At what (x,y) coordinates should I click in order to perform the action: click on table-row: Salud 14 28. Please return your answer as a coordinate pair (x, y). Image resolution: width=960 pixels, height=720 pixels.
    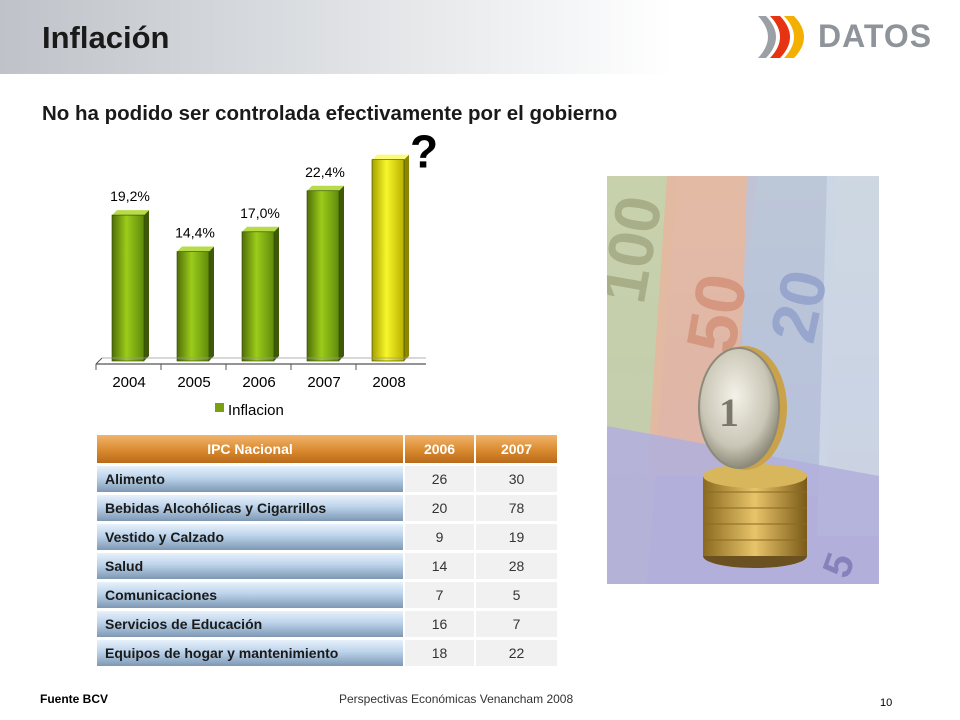
    Looking at the image, I should click on (328, 566).